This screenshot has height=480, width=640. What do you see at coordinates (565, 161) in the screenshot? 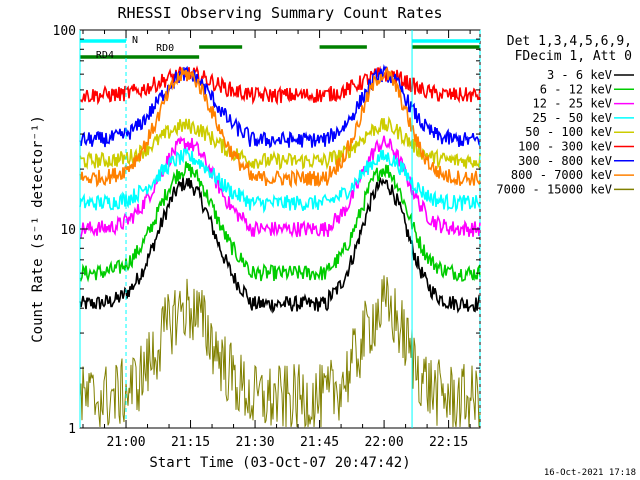
I see `legend-label: 300 - 800 keV` at bounding box center [565, 161].